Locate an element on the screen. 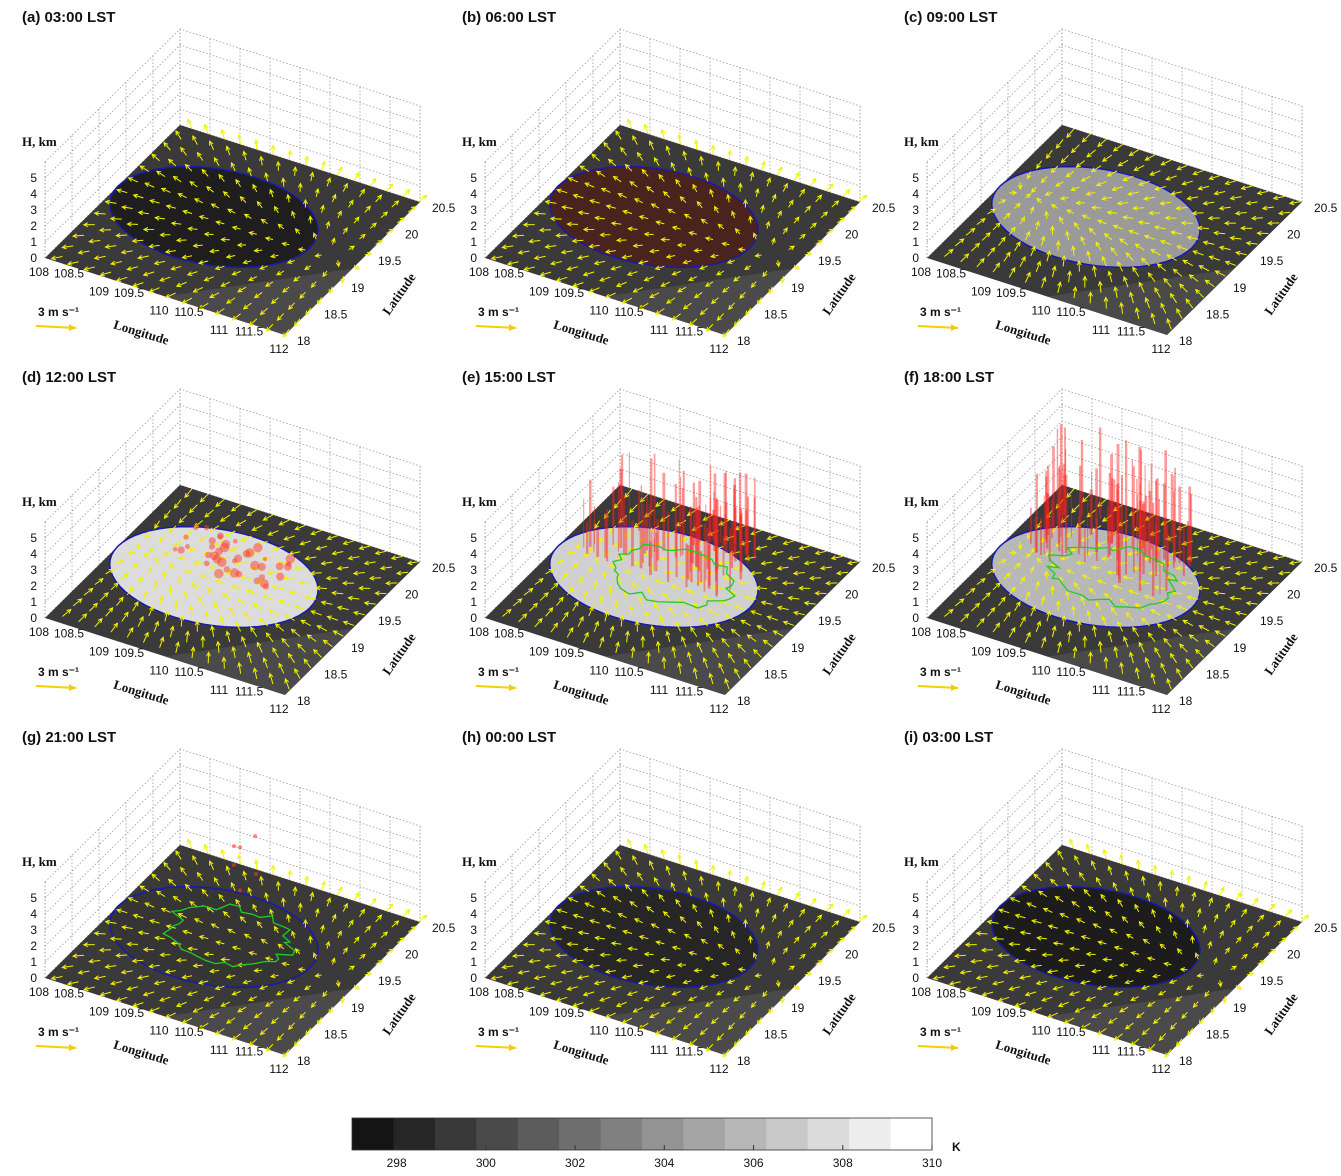 This screenshot has width=1341, height=1176. island is located at coordinates (1095, 937).